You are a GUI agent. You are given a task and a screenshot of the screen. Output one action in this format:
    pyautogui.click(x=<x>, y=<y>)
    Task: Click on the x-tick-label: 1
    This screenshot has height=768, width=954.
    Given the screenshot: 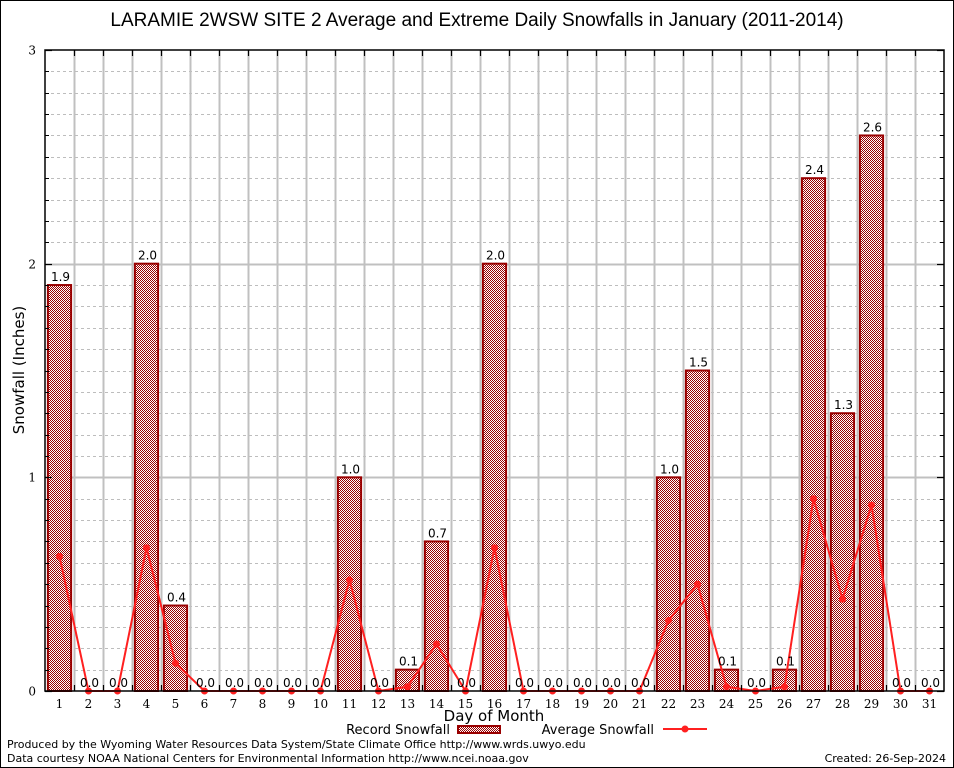 What is the action you would take?
    pyautogui.click(x=60, y=704)
    